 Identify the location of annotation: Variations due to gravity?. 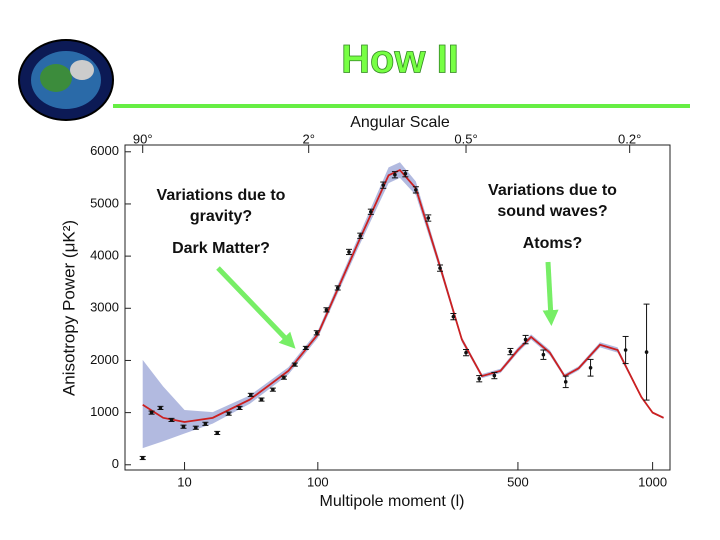
(221, 206).